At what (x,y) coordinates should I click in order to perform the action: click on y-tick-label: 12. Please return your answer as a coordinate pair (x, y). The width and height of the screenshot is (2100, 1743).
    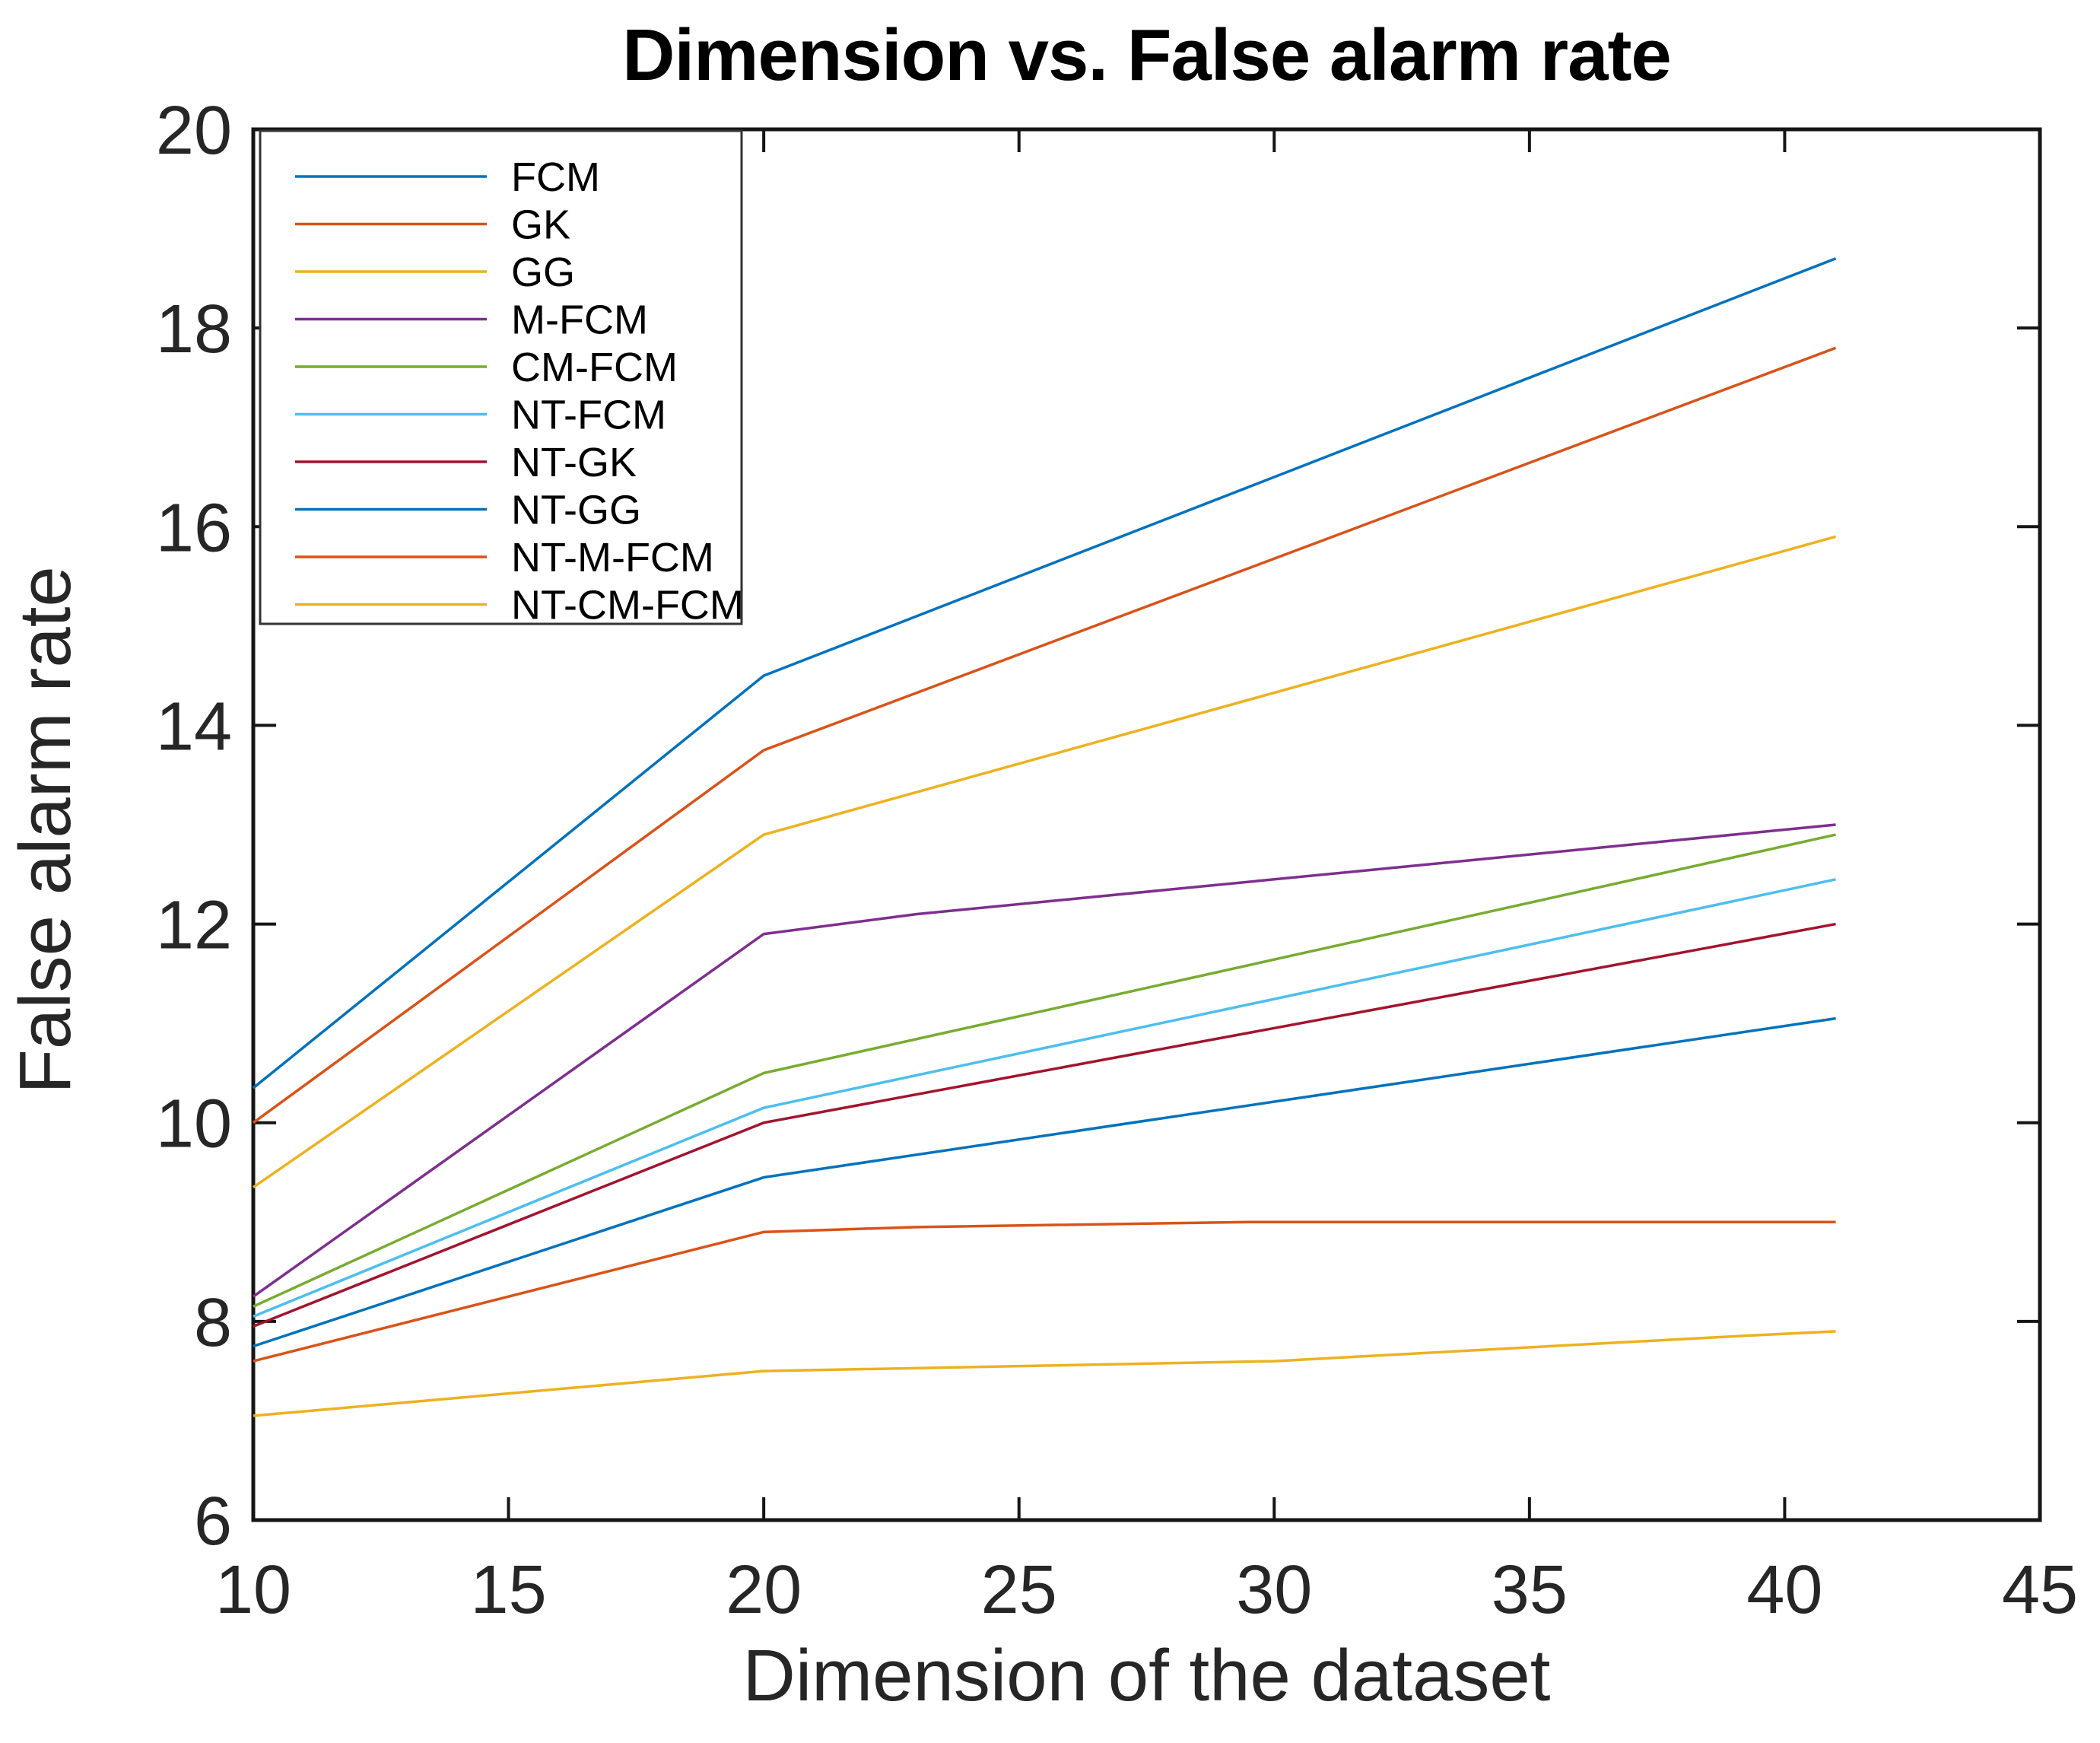
    Looking at the image, I should click on (194, 926).